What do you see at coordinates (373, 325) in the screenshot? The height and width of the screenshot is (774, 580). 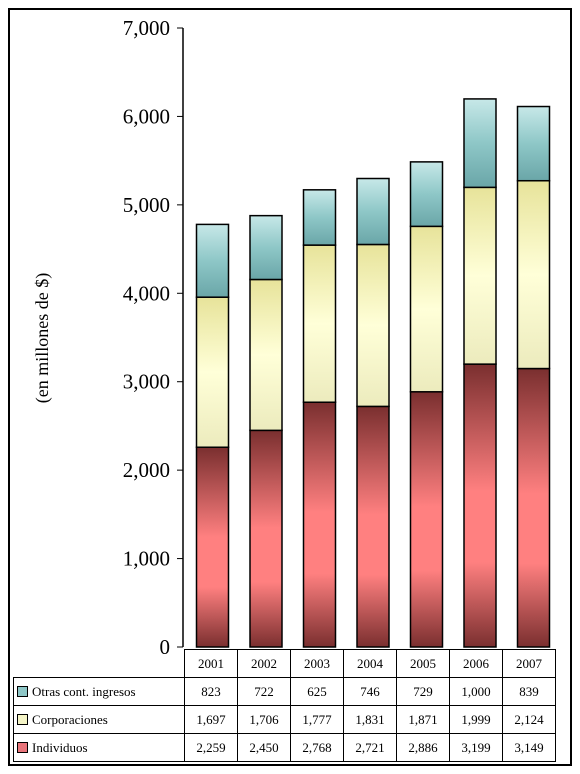 I see `bar-segment-corporaciones-2004` at bounding box center [373, 325].